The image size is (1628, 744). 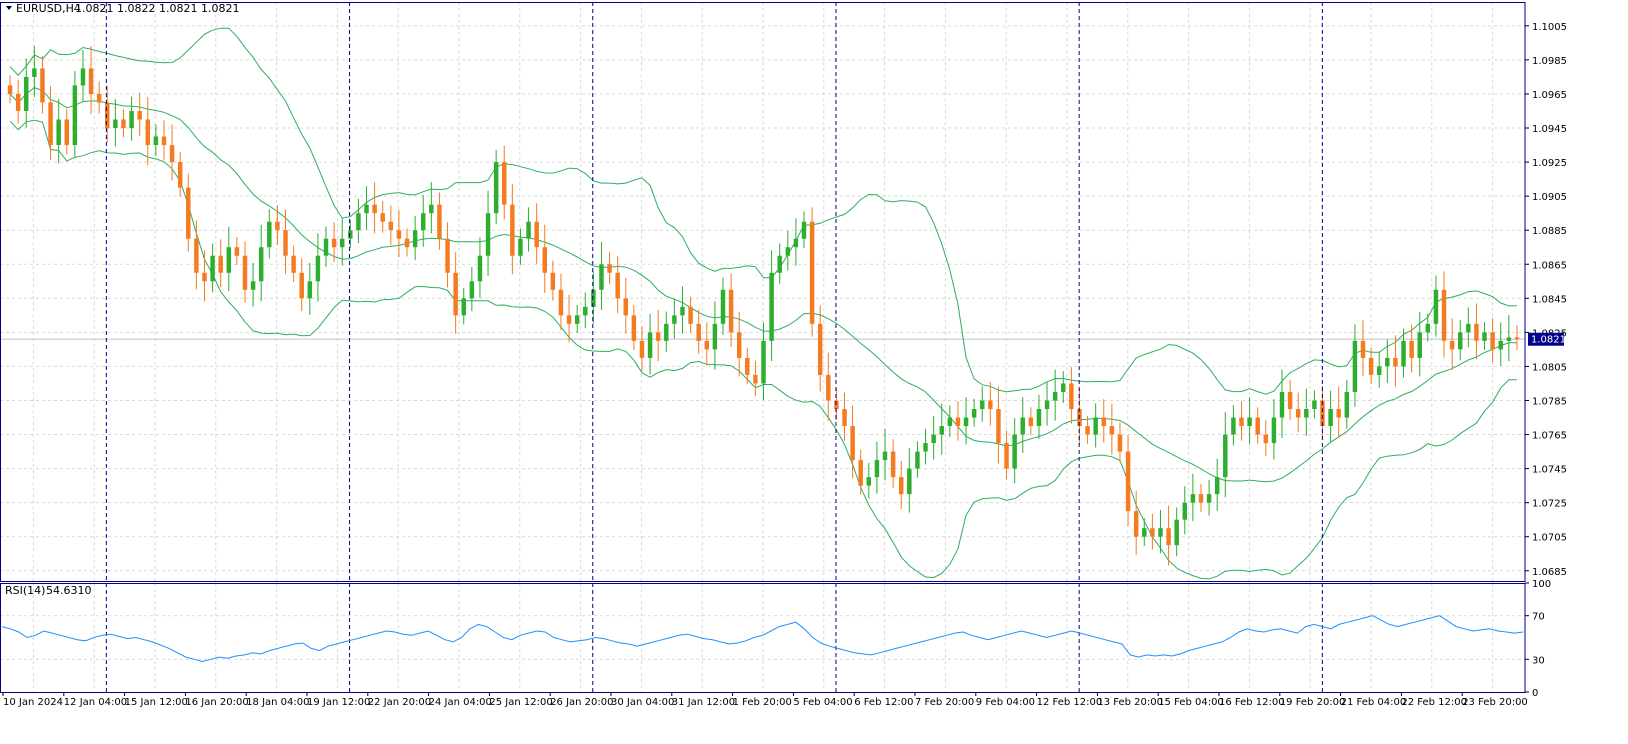 What do you see at coordinates (48, 8) in the screenshot?
I see `symbol-label: EURUSD,H4` at bounding box center [48, 8].